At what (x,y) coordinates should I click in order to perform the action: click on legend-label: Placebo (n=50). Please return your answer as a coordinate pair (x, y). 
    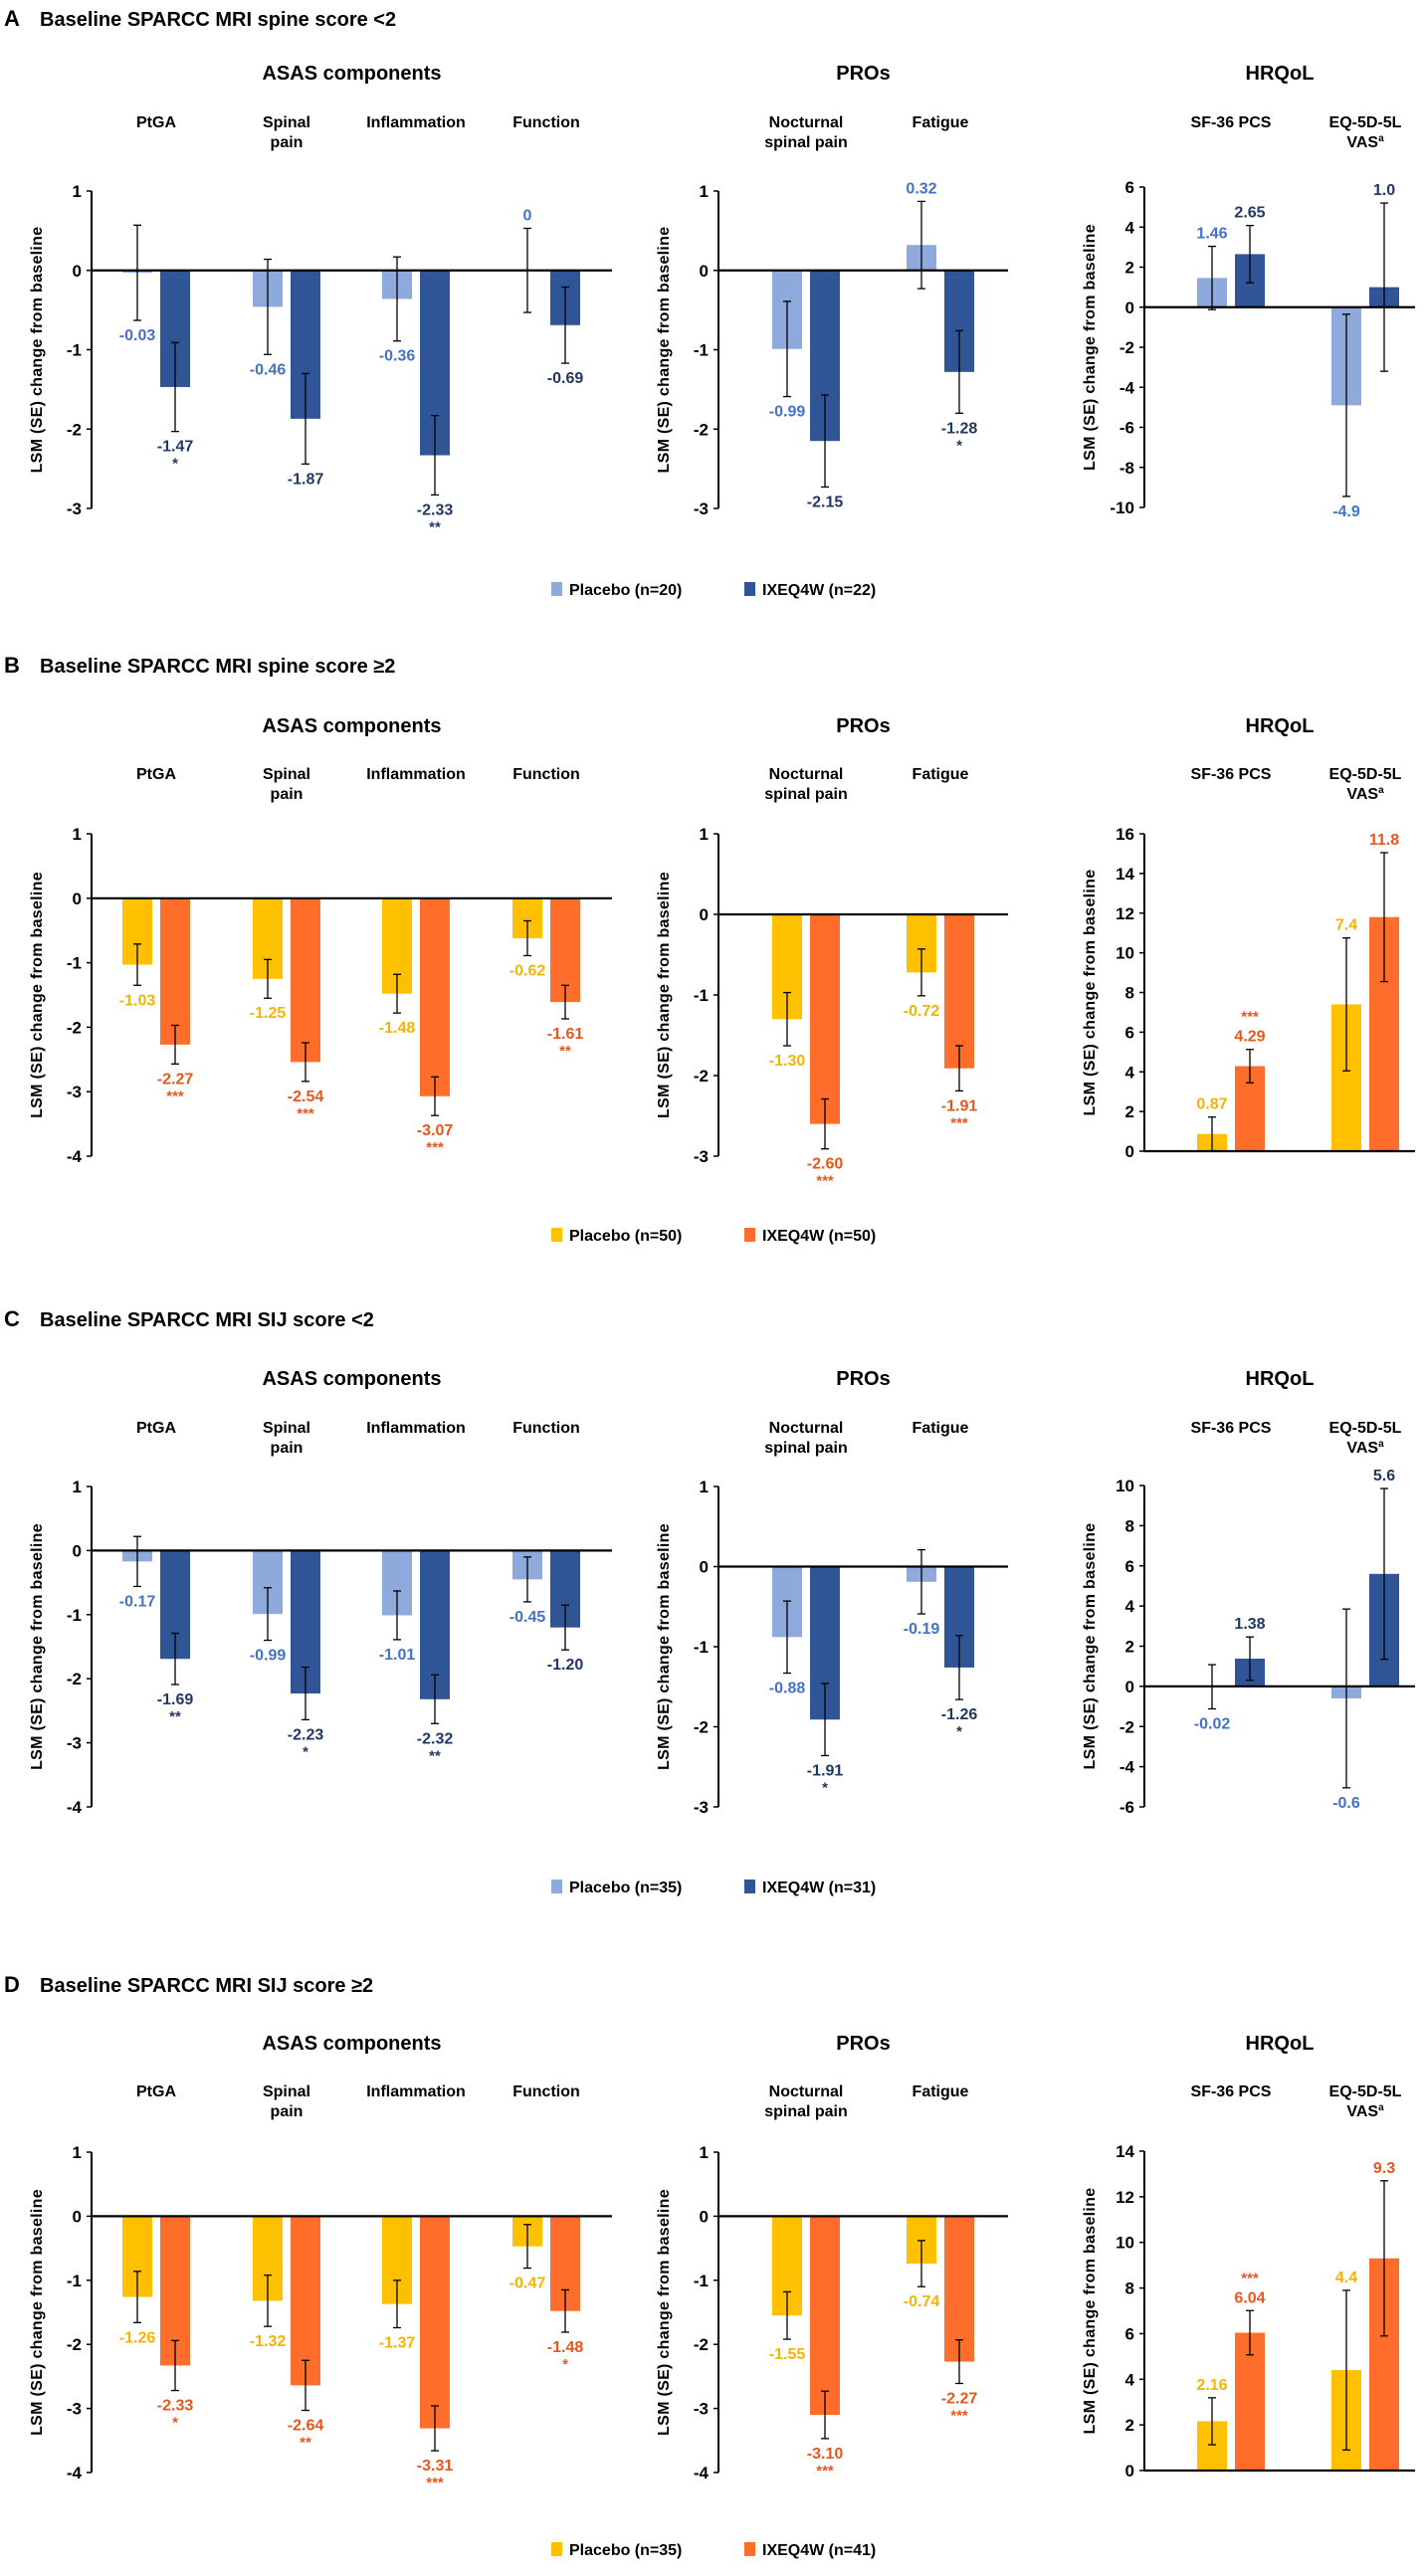
    Looking at the image, I should click on (625, 1236).